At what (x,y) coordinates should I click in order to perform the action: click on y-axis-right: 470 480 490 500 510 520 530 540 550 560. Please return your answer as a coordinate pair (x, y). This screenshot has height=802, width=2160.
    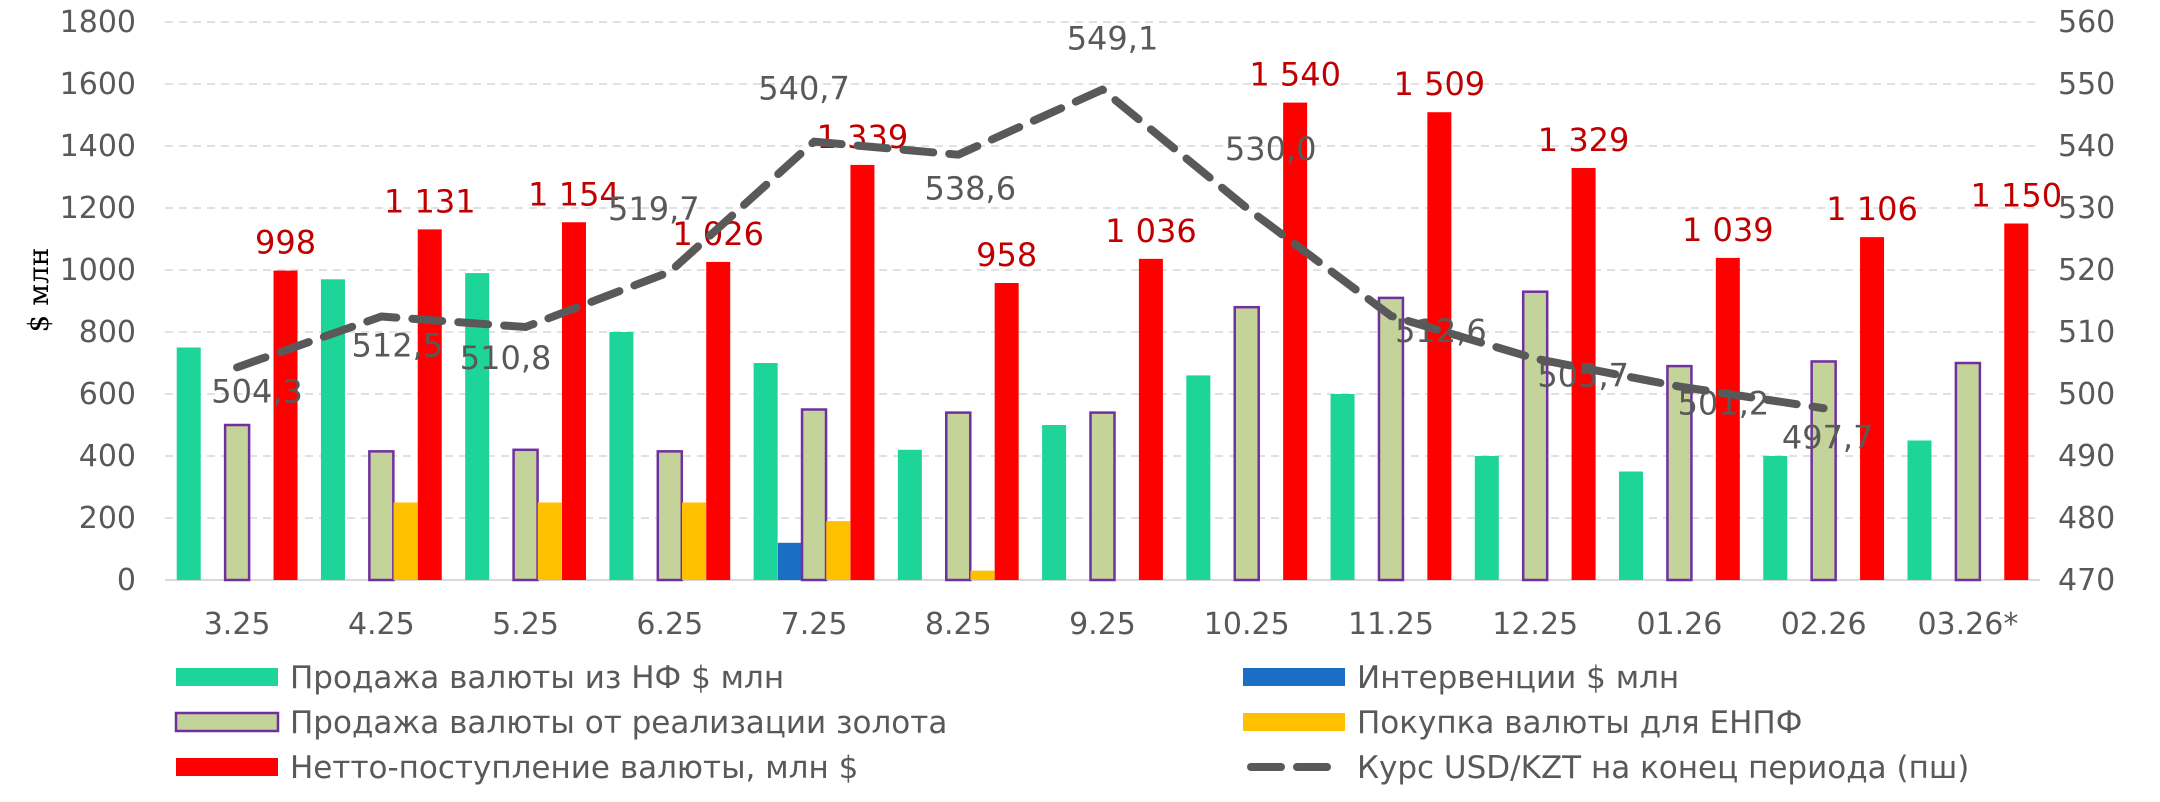
    Looking at the image, I should click on (2086, 301).